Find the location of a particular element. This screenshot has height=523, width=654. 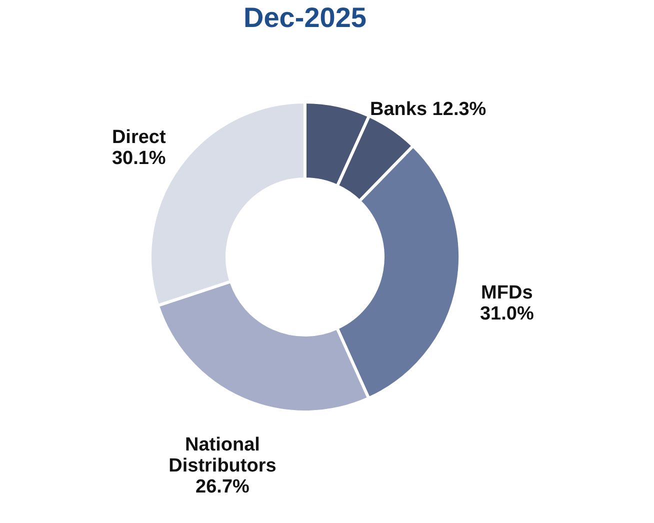

data-label: 26.7% is located at coordinates (223, 487).